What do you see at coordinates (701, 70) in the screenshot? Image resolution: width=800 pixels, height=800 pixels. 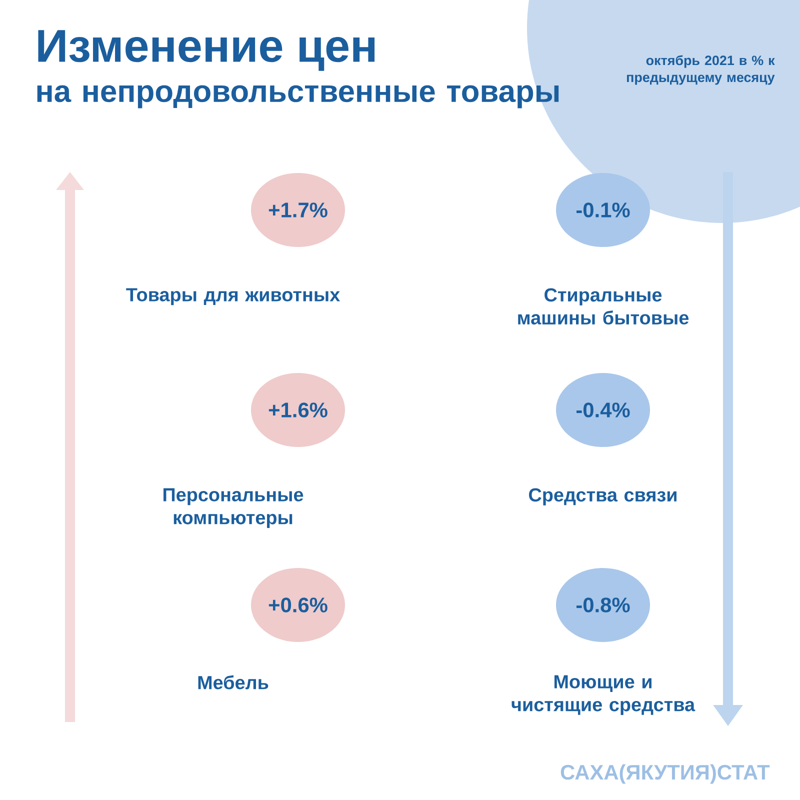 I see `text: октябрь 2021 в % к предыдущему месяцу` at bounding box center [701, 70].